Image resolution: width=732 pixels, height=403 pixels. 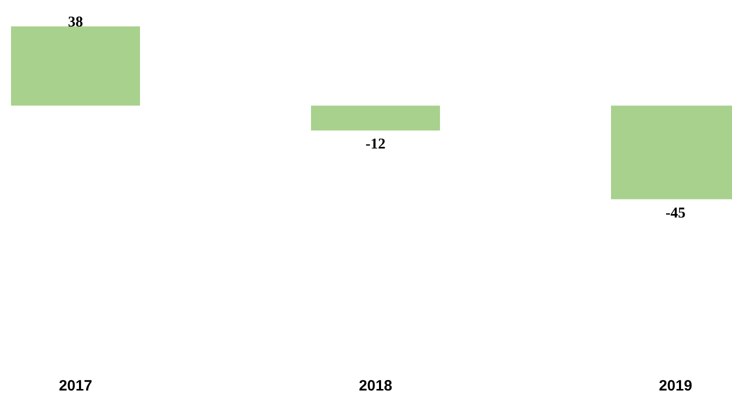 What do you see at coordinates (675, 386) in the screenshot?
I see `x-tick-label: 2019` at bounding box center [675, 386].